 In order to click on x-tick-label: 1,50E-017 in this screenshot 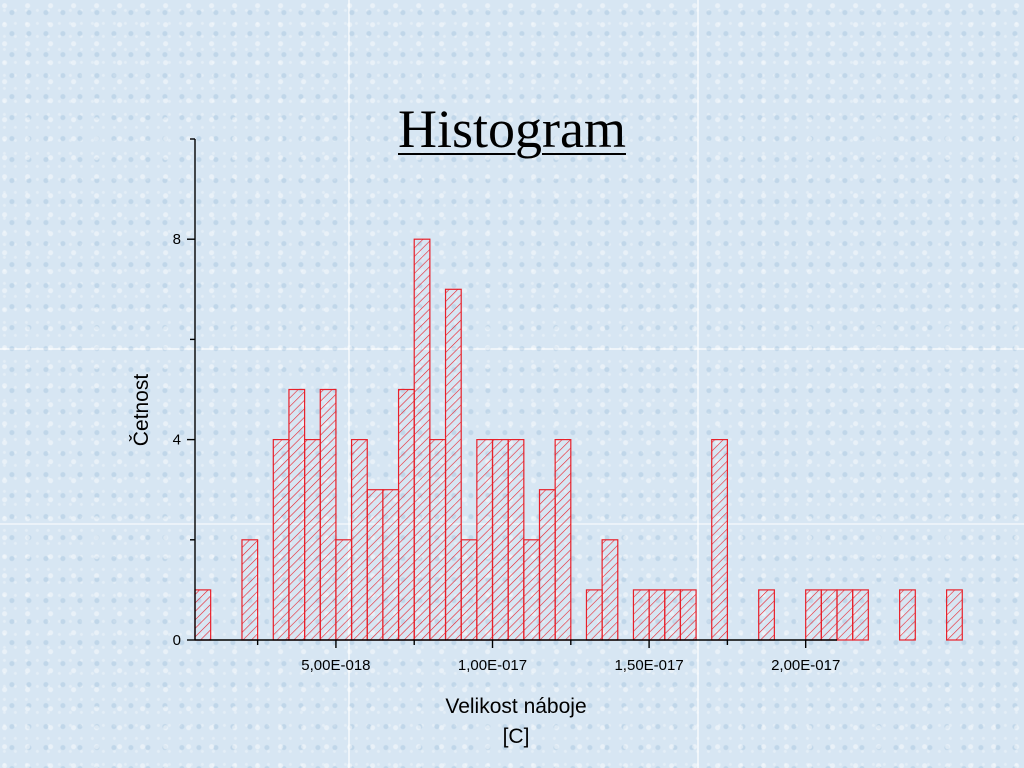, I will do `click(648, 665)`.